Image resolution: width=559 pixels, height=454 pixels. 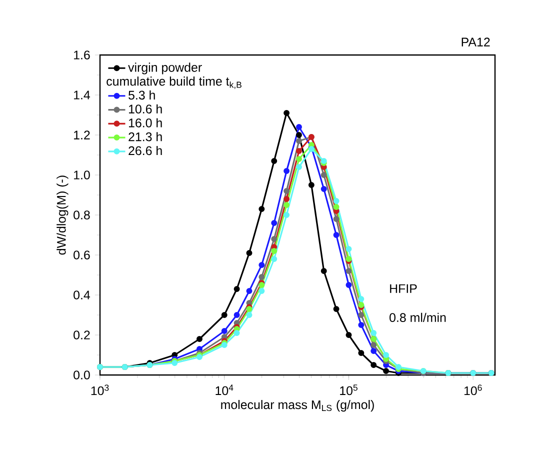 What do you see at coordinates (82, 255) in the screenshot?
I see `y-tick-label: 0.6` at bounding box center [82, 255].